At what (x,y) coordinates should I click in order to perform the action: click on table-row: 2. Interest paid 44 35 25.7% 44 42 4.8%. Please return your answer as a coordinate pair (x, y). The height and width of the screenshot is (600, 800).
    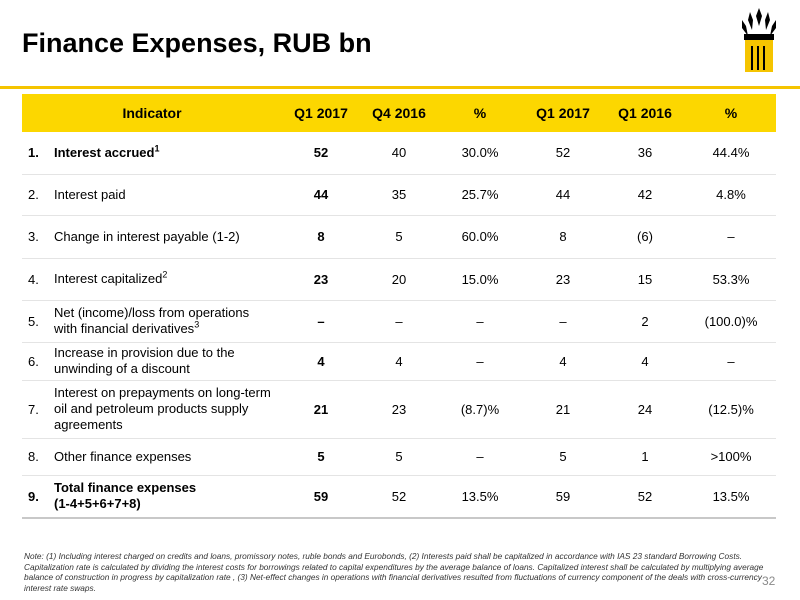
    Looking at the image, I should click on (399, 195).